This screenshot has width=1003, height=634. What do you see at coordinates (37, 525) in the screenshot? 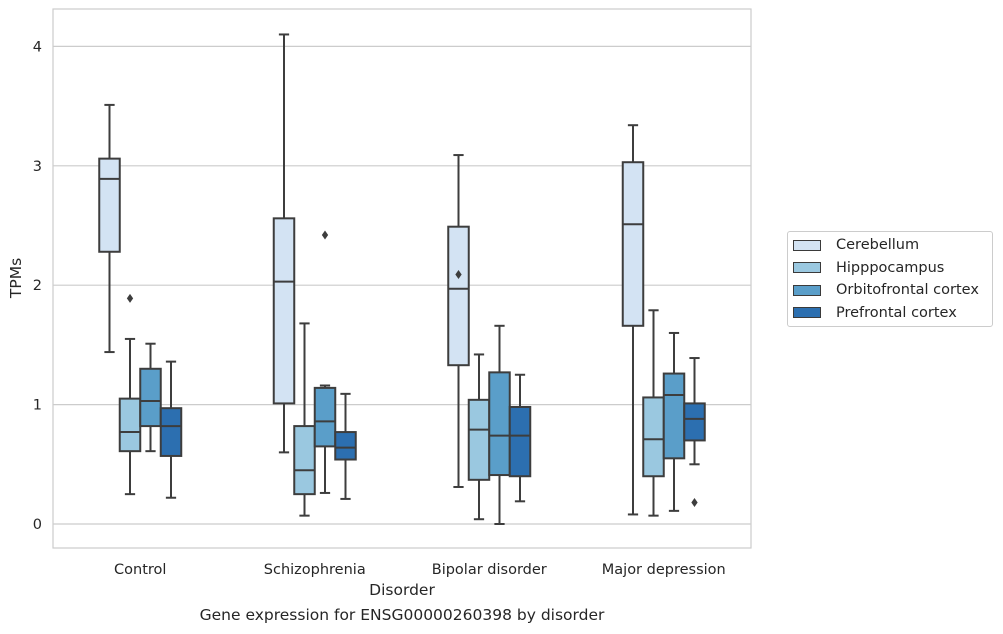
I see `y-tick-label: 0` at bounding box center [37, 525].